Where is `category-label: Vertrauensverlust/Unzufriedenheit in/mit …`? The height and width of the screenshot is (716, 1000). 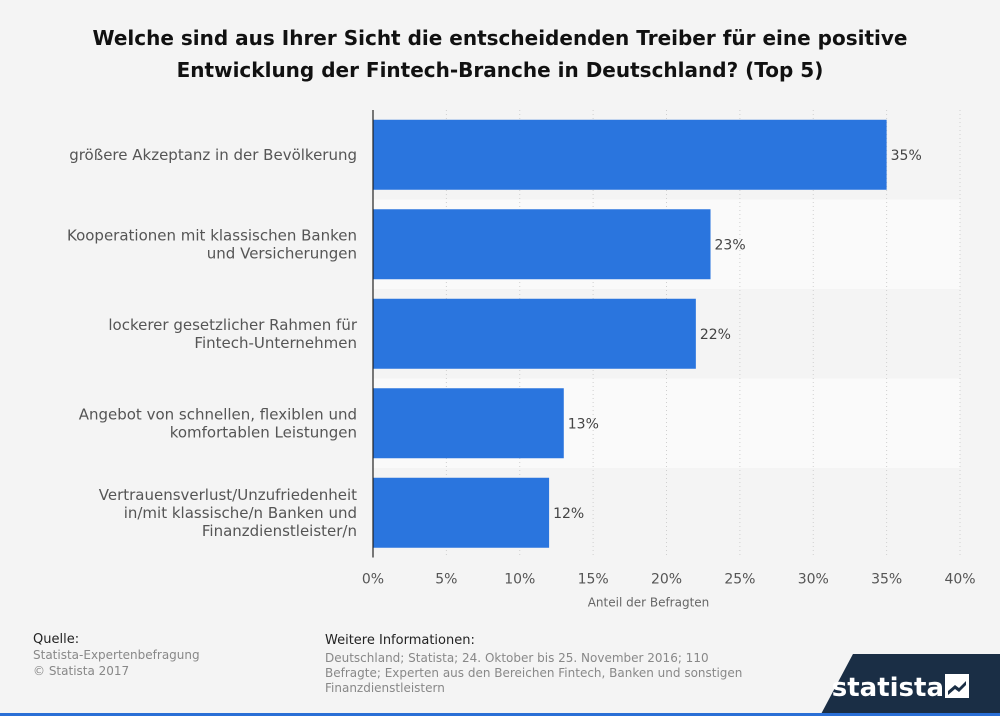
category-label: Vertrauensverlust/Unzufriedenheit in/mit … is located at coordinates (228, 513).